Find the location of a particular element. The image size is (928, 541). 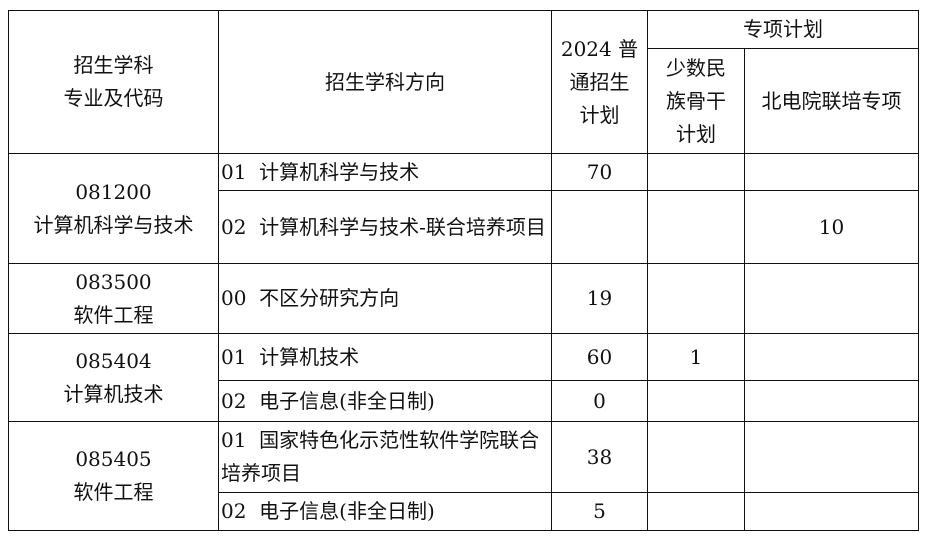

table-row: 02 计算机科学与技术-联合培养项目 10 is located at coordinates (464, 227).